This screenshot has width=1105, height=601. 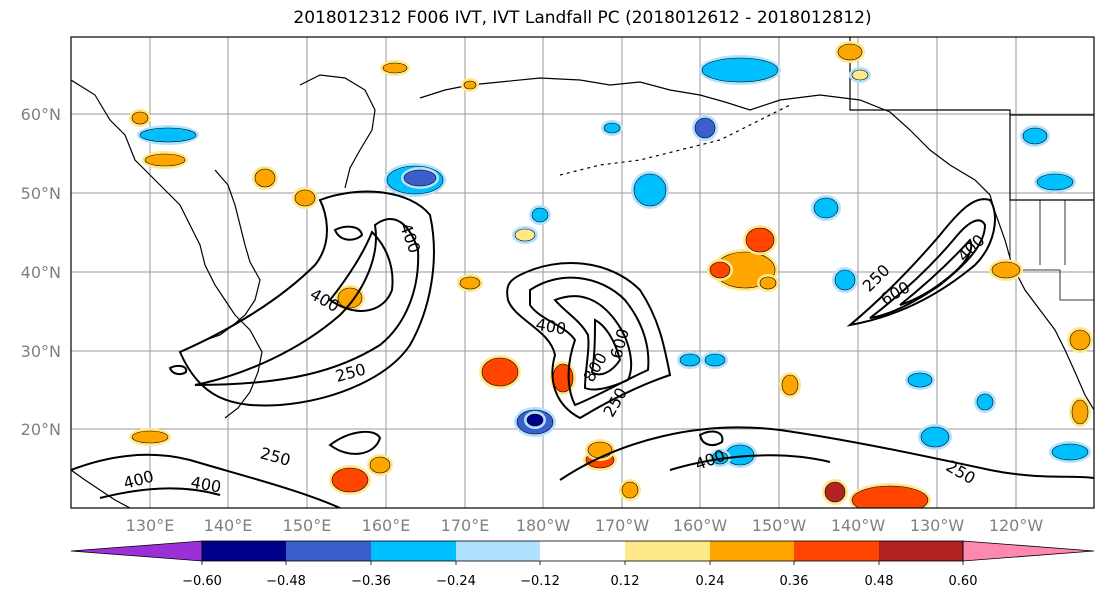 I want to click on longitude-label: 150°E, so click(x=307, y=525).